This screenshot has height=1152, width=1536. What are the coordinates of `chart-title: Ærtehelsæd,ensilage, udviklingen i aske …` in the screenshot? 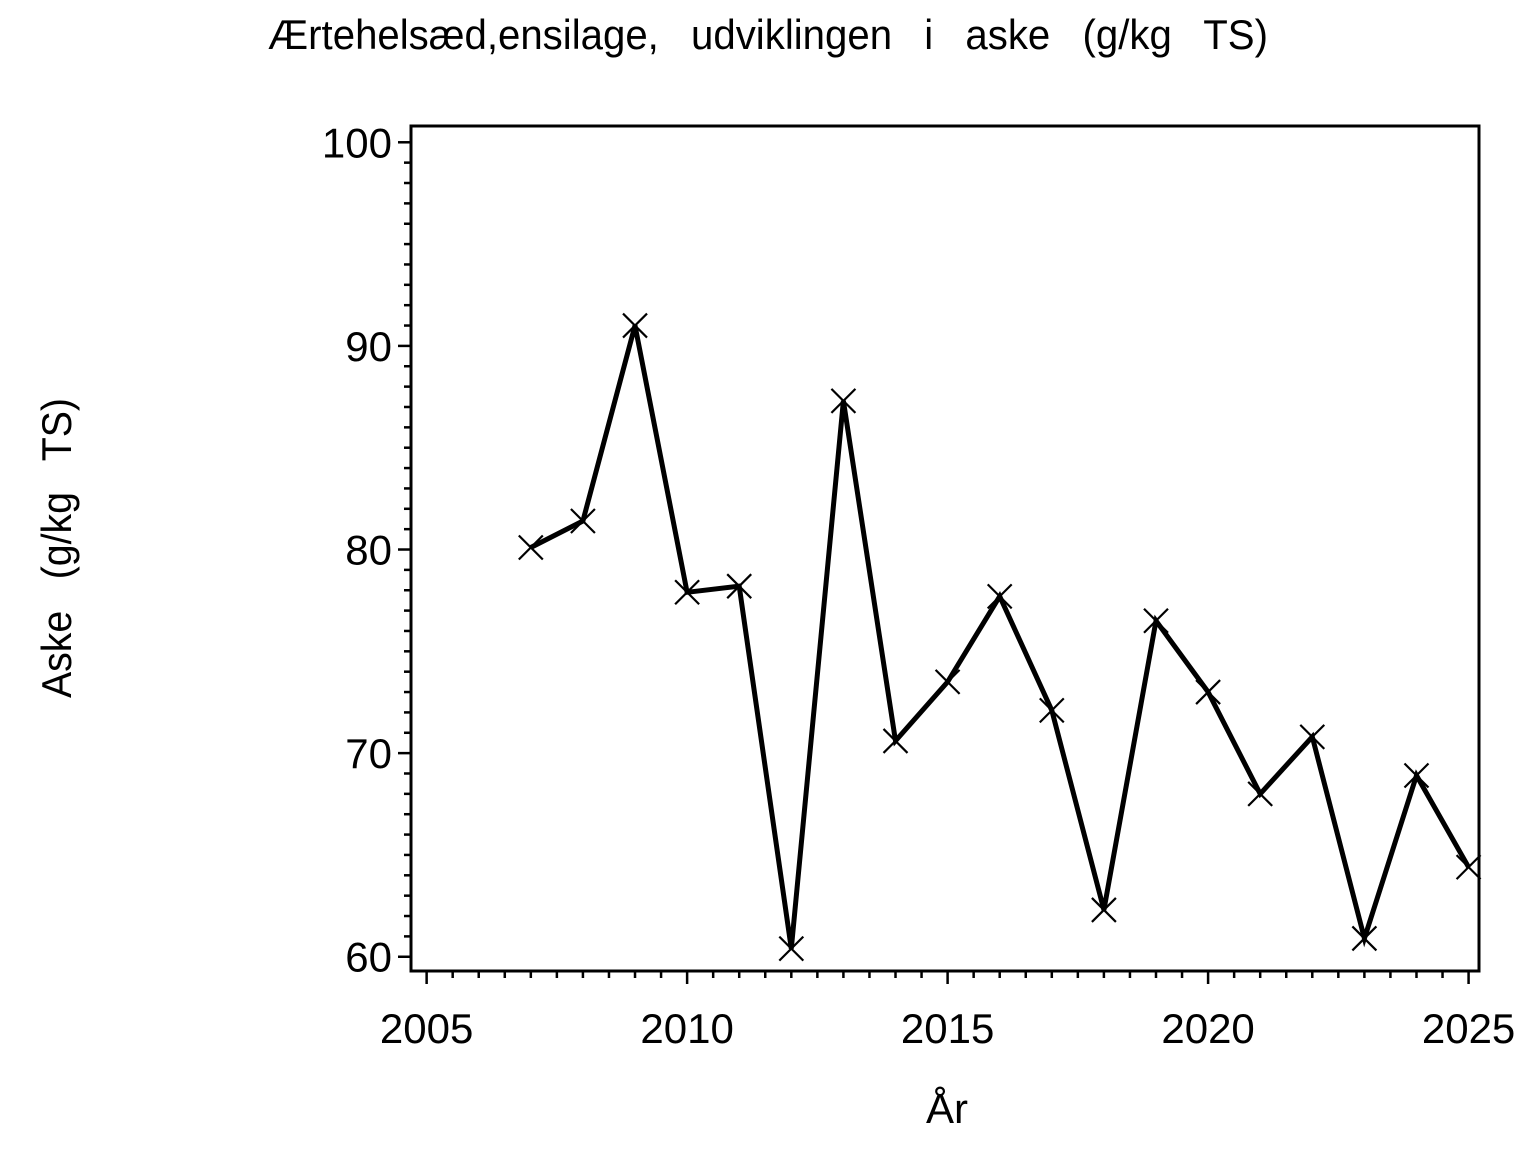 It's located at (768, 34).